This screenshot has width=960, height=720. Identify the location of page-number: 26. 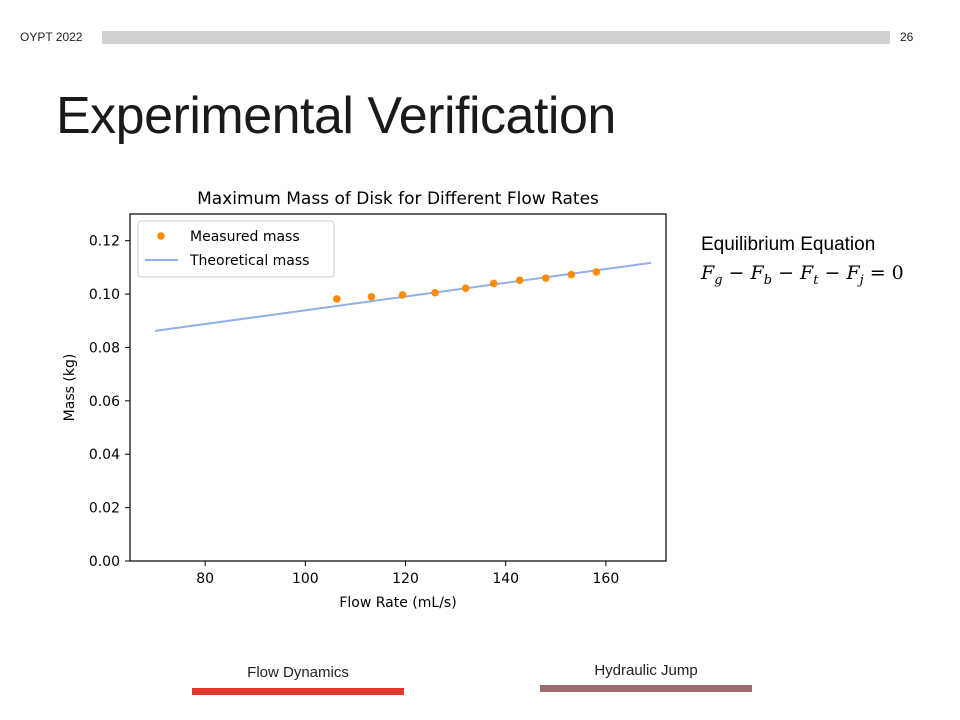
(907, 37).